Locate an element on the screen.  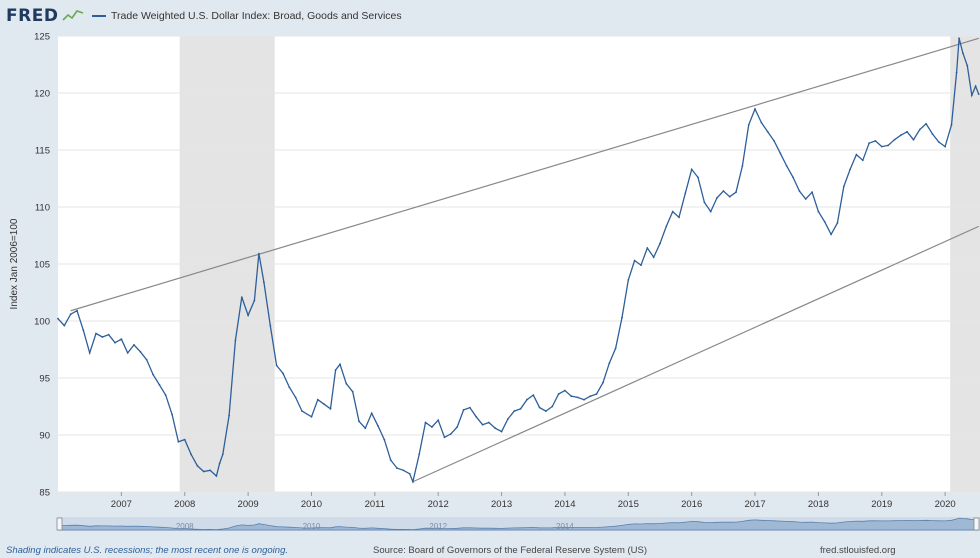
navigator-year-label: 2008 is located at coordinates (185, 526).